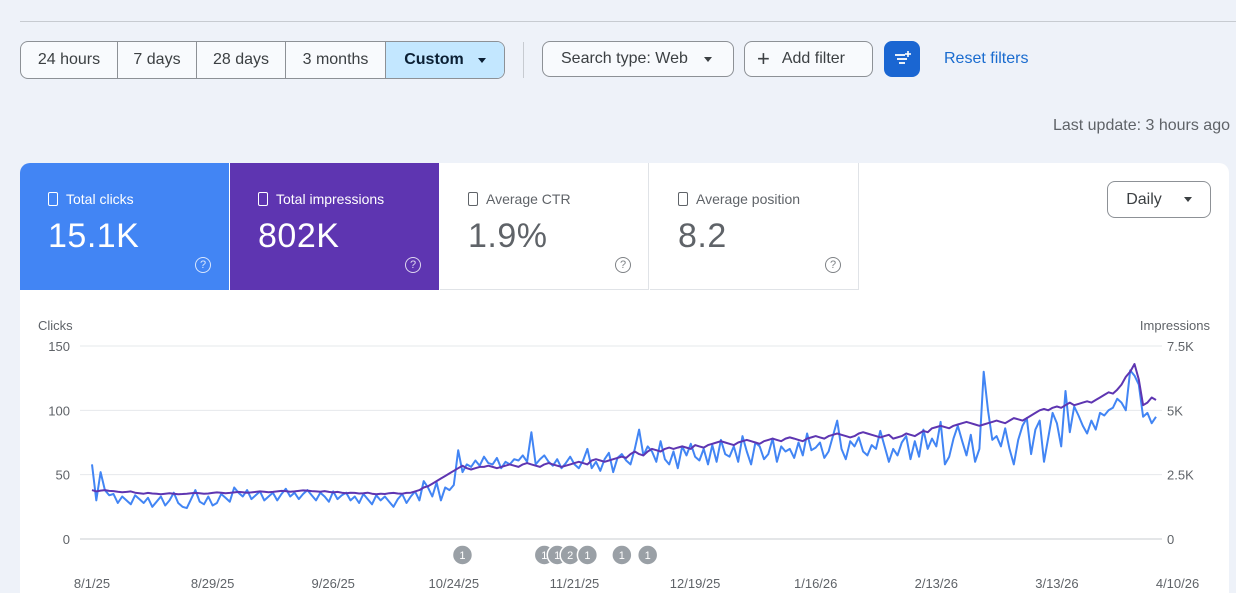 This screenshot has width=1236, height=593. Describe the element at coordinates (748, 199) in the screenshot. I see `metric-label: Average position` at that location.